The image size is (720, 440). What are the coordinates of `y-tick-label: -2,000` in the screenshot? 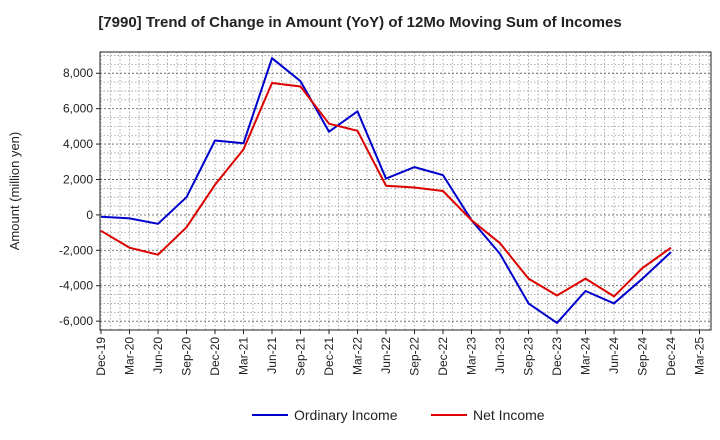 It's located at (76, 250).